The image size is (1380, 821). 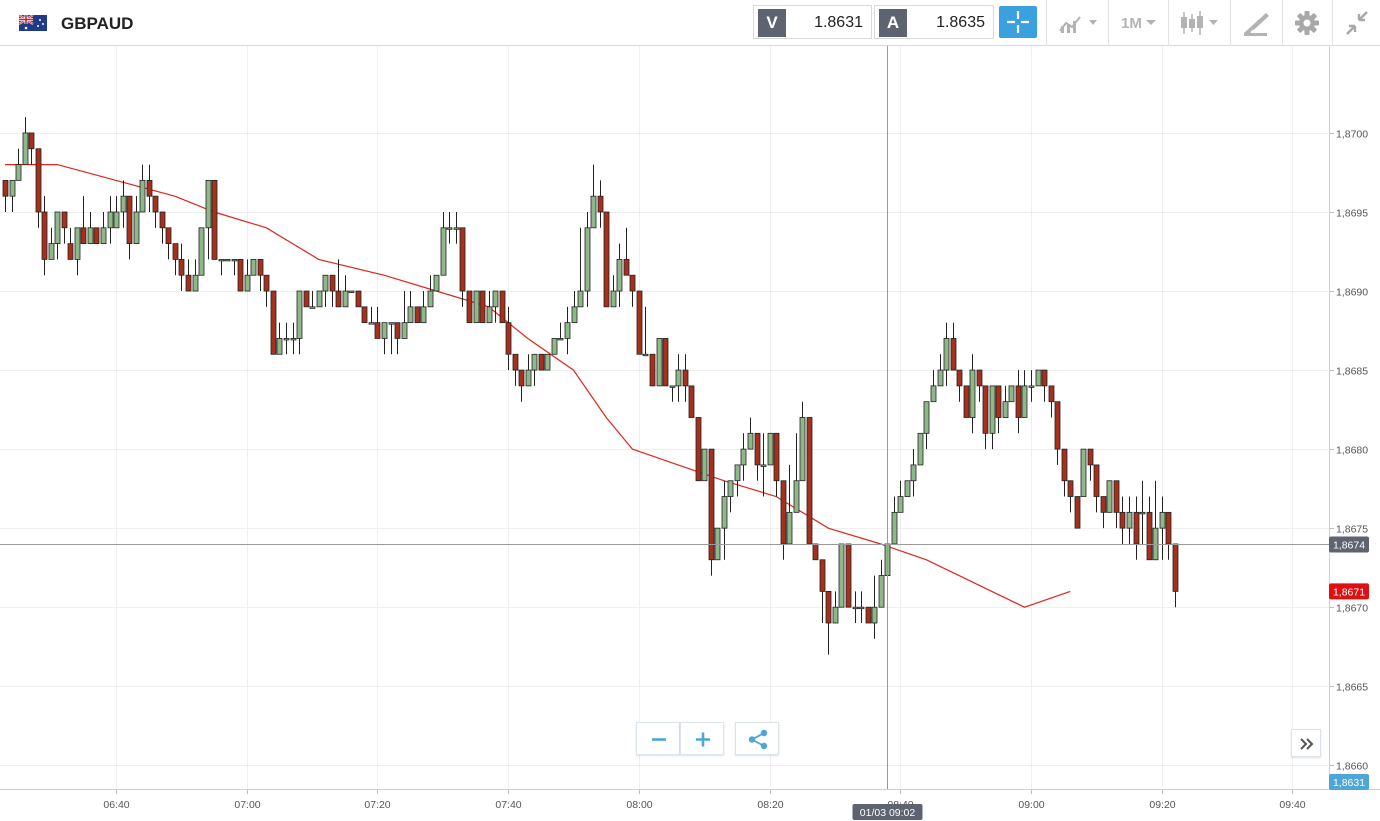 What do you see at coordinates (1018, 22) in the screenshot?
I see `crosshair-button` at bounding box center [1018, 22].